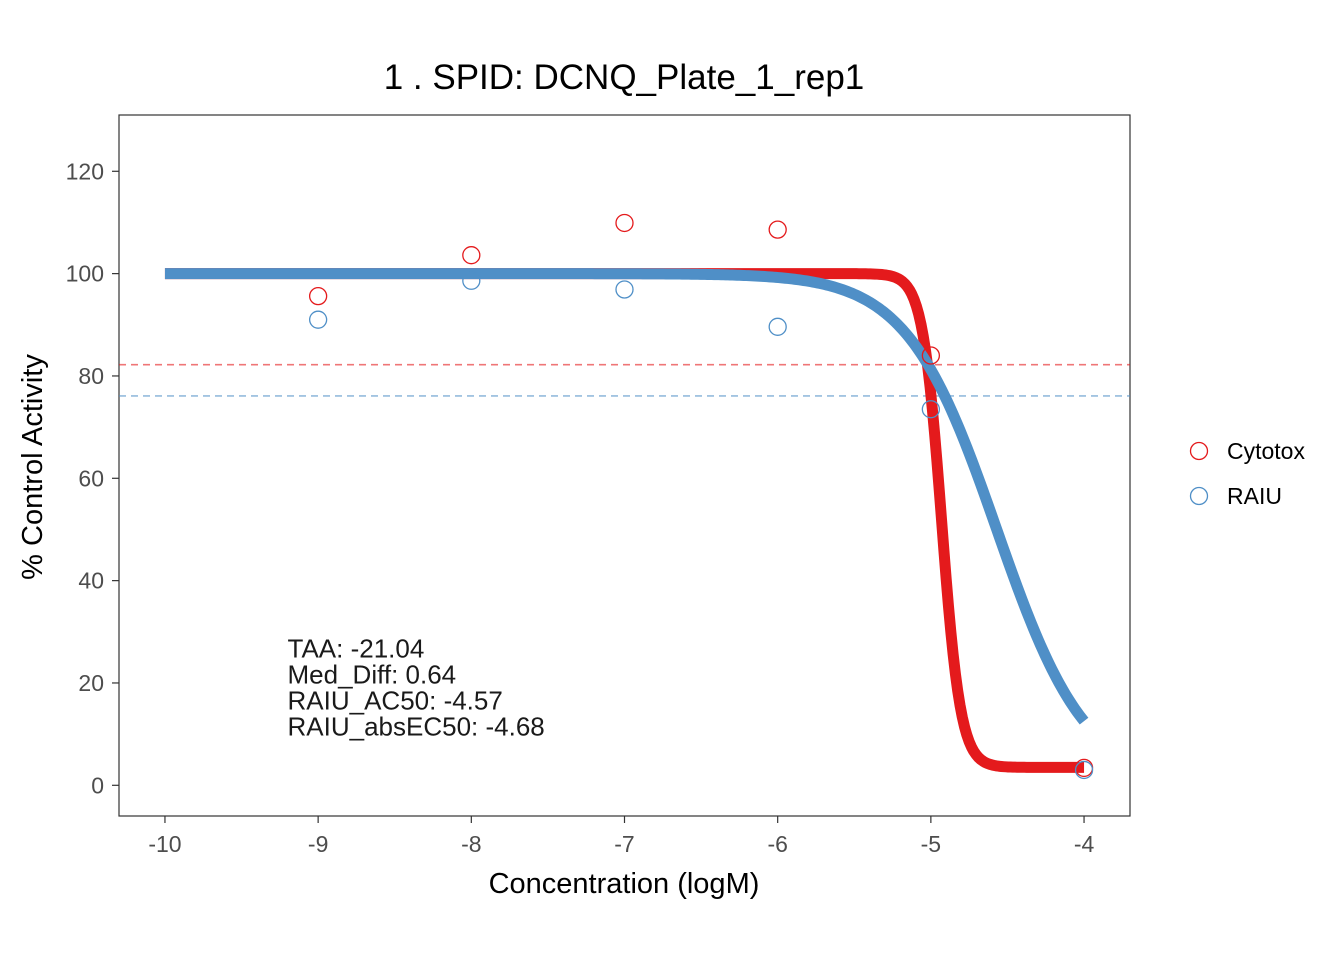 The image size is (1344, 960). What do you see at coordinates (91, 376) in the screenshot?
I see `y-tick-label: 80` at bounding box center [91, 376].